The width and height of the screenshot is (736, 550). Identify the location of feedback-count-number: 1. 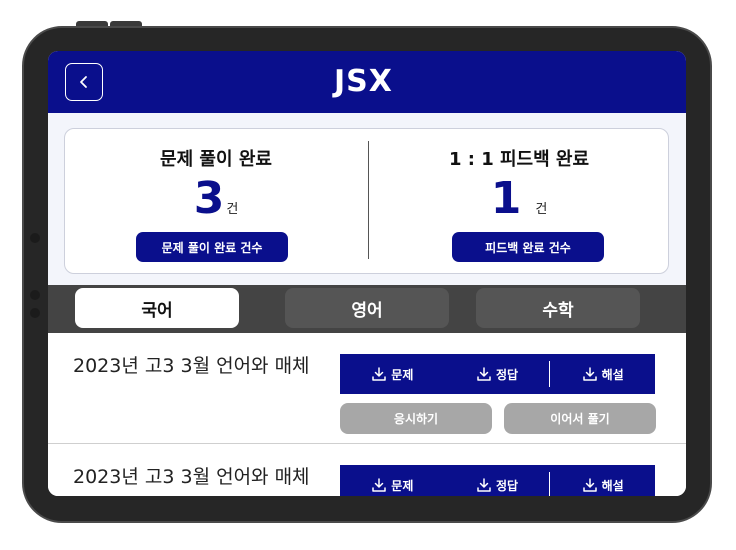
(506, 198).